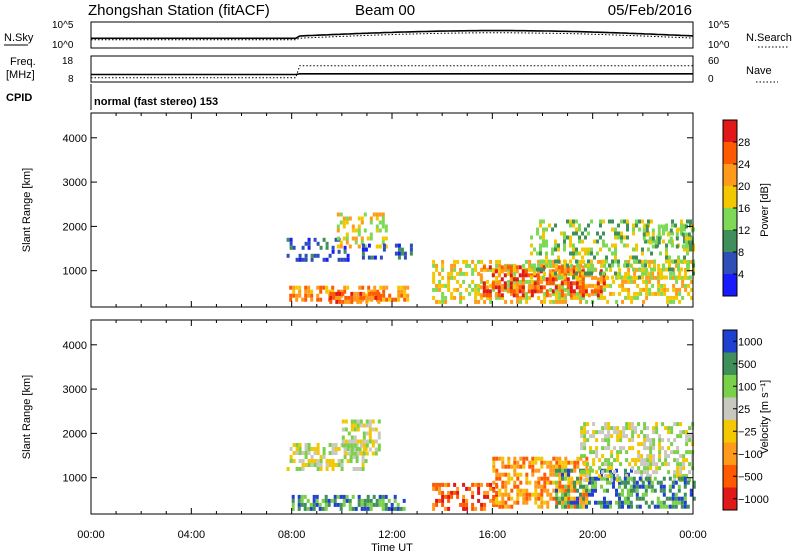  I want to click on nsky-line, so click(392, 34).